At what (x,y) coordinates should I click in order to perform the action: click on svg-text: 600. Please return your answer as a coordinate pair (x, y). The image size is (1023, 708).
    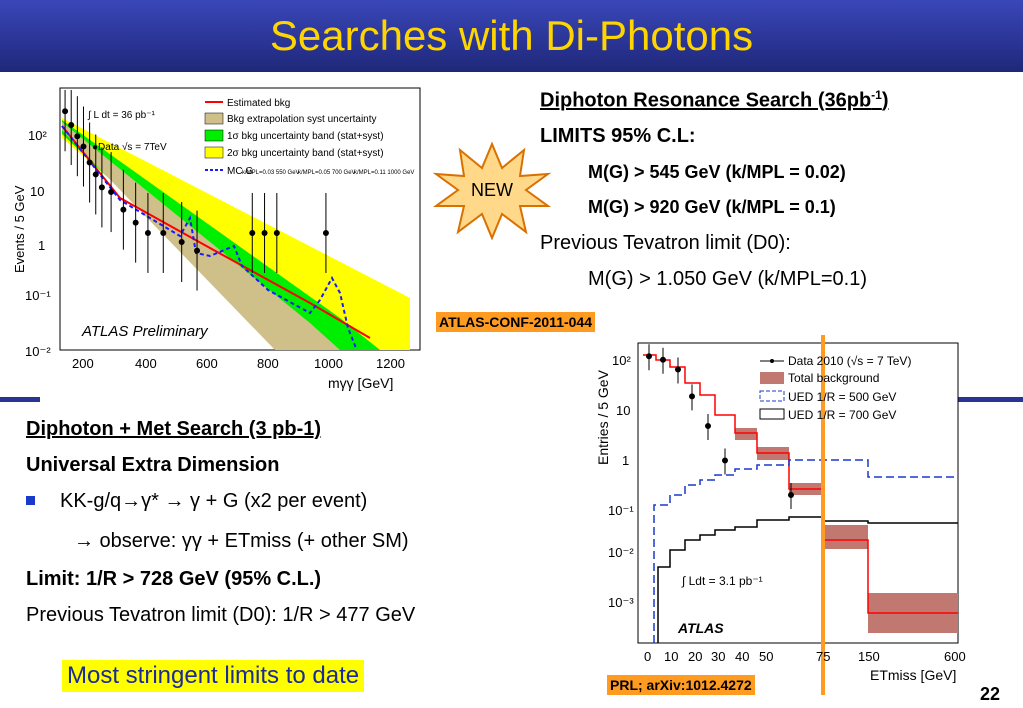
    Looking at the image, I should click on (955, 656).